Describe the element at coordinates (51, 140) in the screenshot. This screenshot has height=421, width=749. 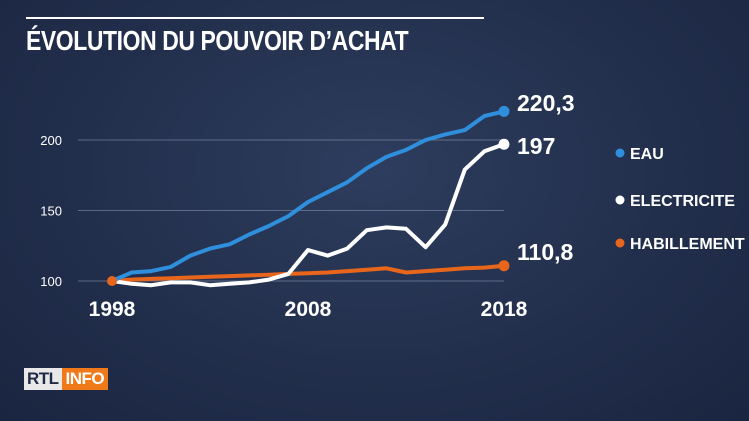
I see `y-tick-label-200: 200` at that location.